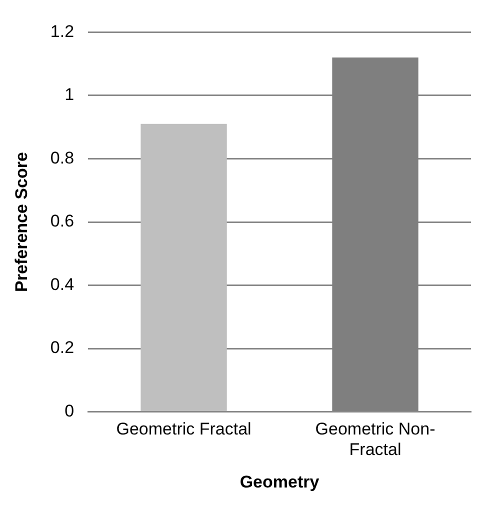  I want to click on y-tick-label: 1, so click(69, 94).